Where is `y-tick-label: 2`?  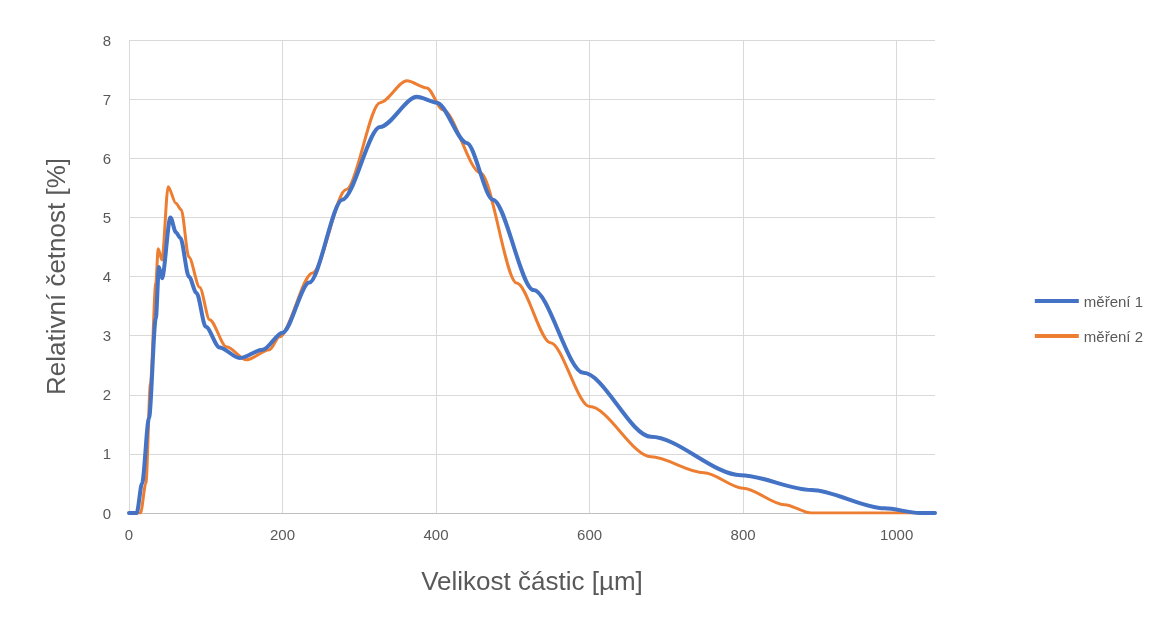 y-tick-label: 2 is located at coordinates (106, 395).